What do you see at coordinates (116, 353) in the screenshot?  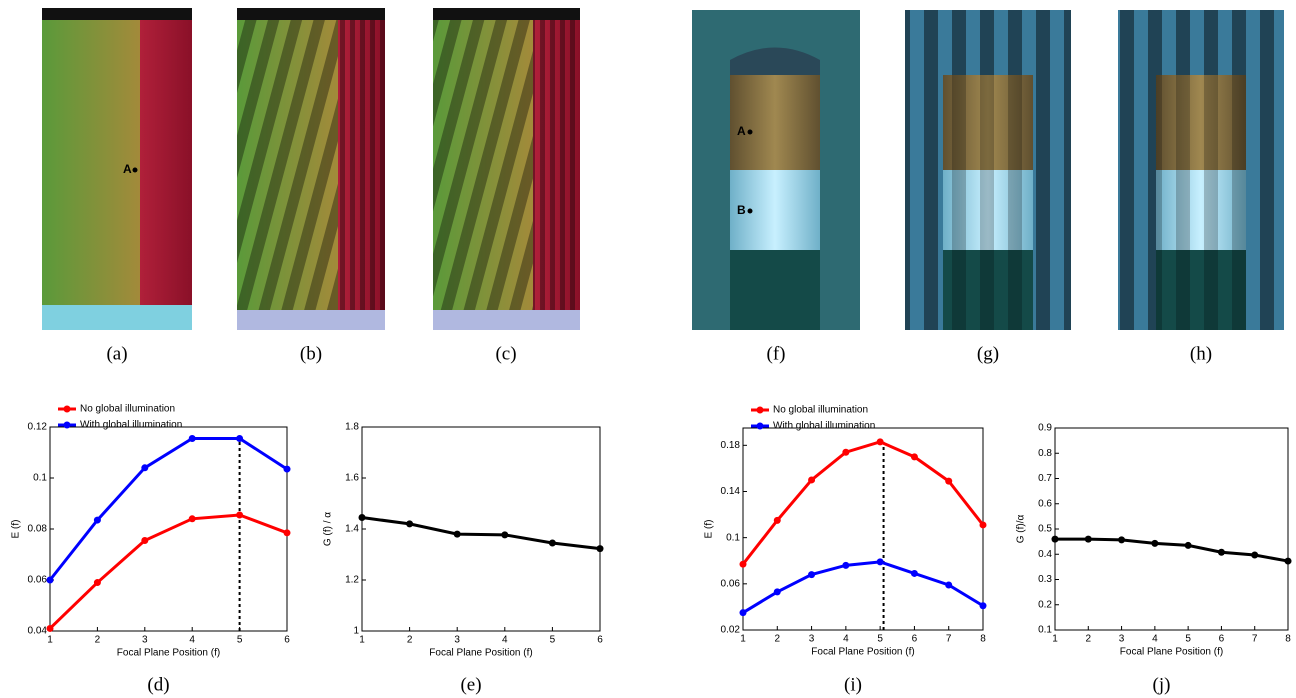 I see `caption: (a)` at bounding box center [116, 353].